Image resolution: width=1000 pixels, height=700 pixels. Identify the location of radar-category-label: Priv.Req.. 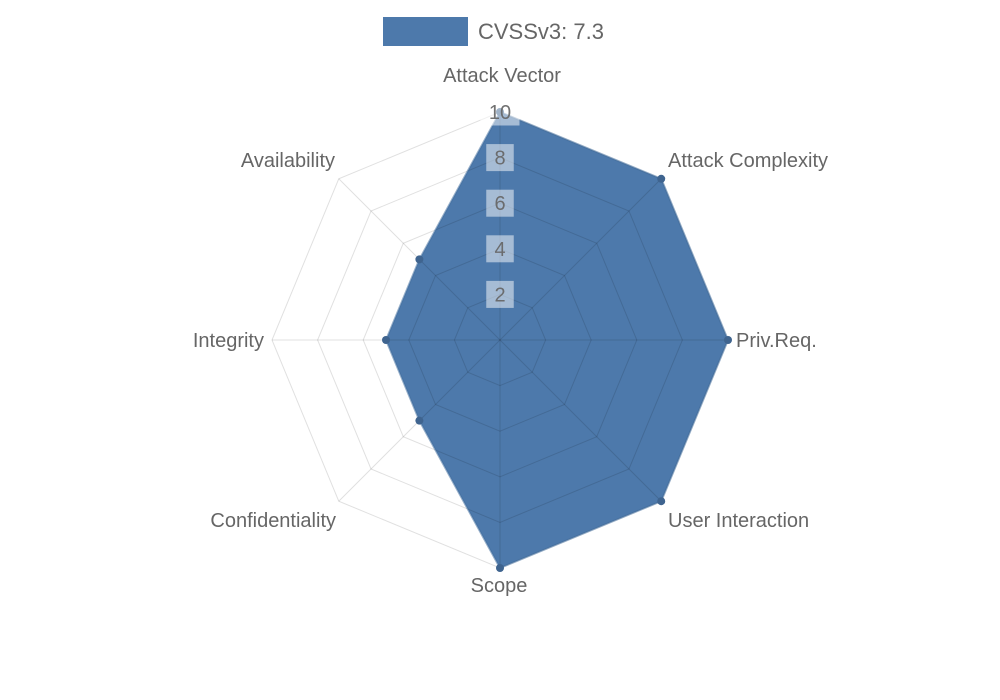
(776, 341).